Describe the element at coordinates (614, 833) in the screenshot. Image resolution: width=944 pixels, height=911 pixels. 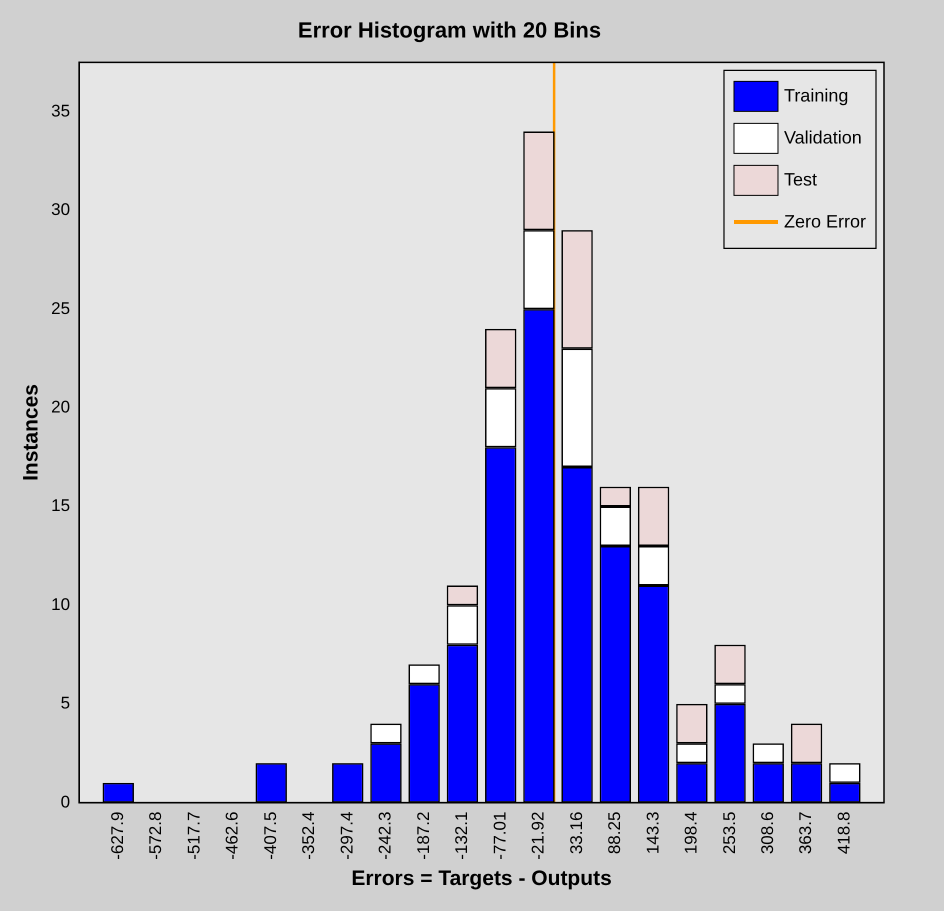
I see `x-tick-label: 88.25` at that location.